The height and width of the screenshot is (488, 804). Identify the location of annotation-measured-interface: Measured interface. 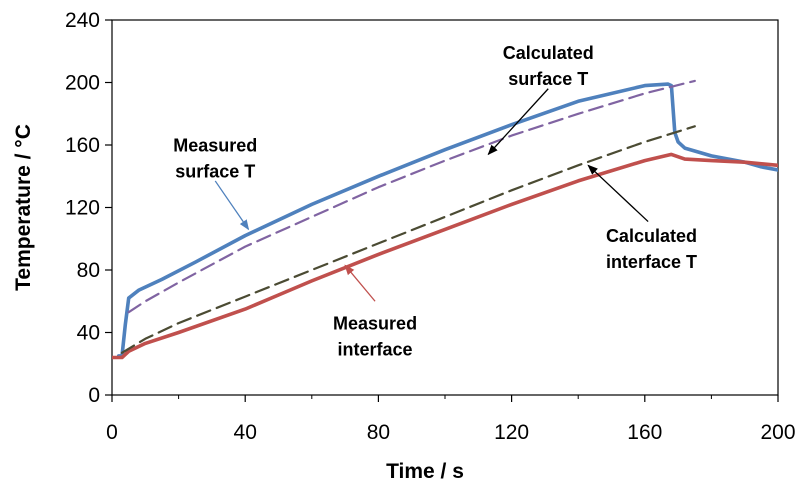
(375, 336).